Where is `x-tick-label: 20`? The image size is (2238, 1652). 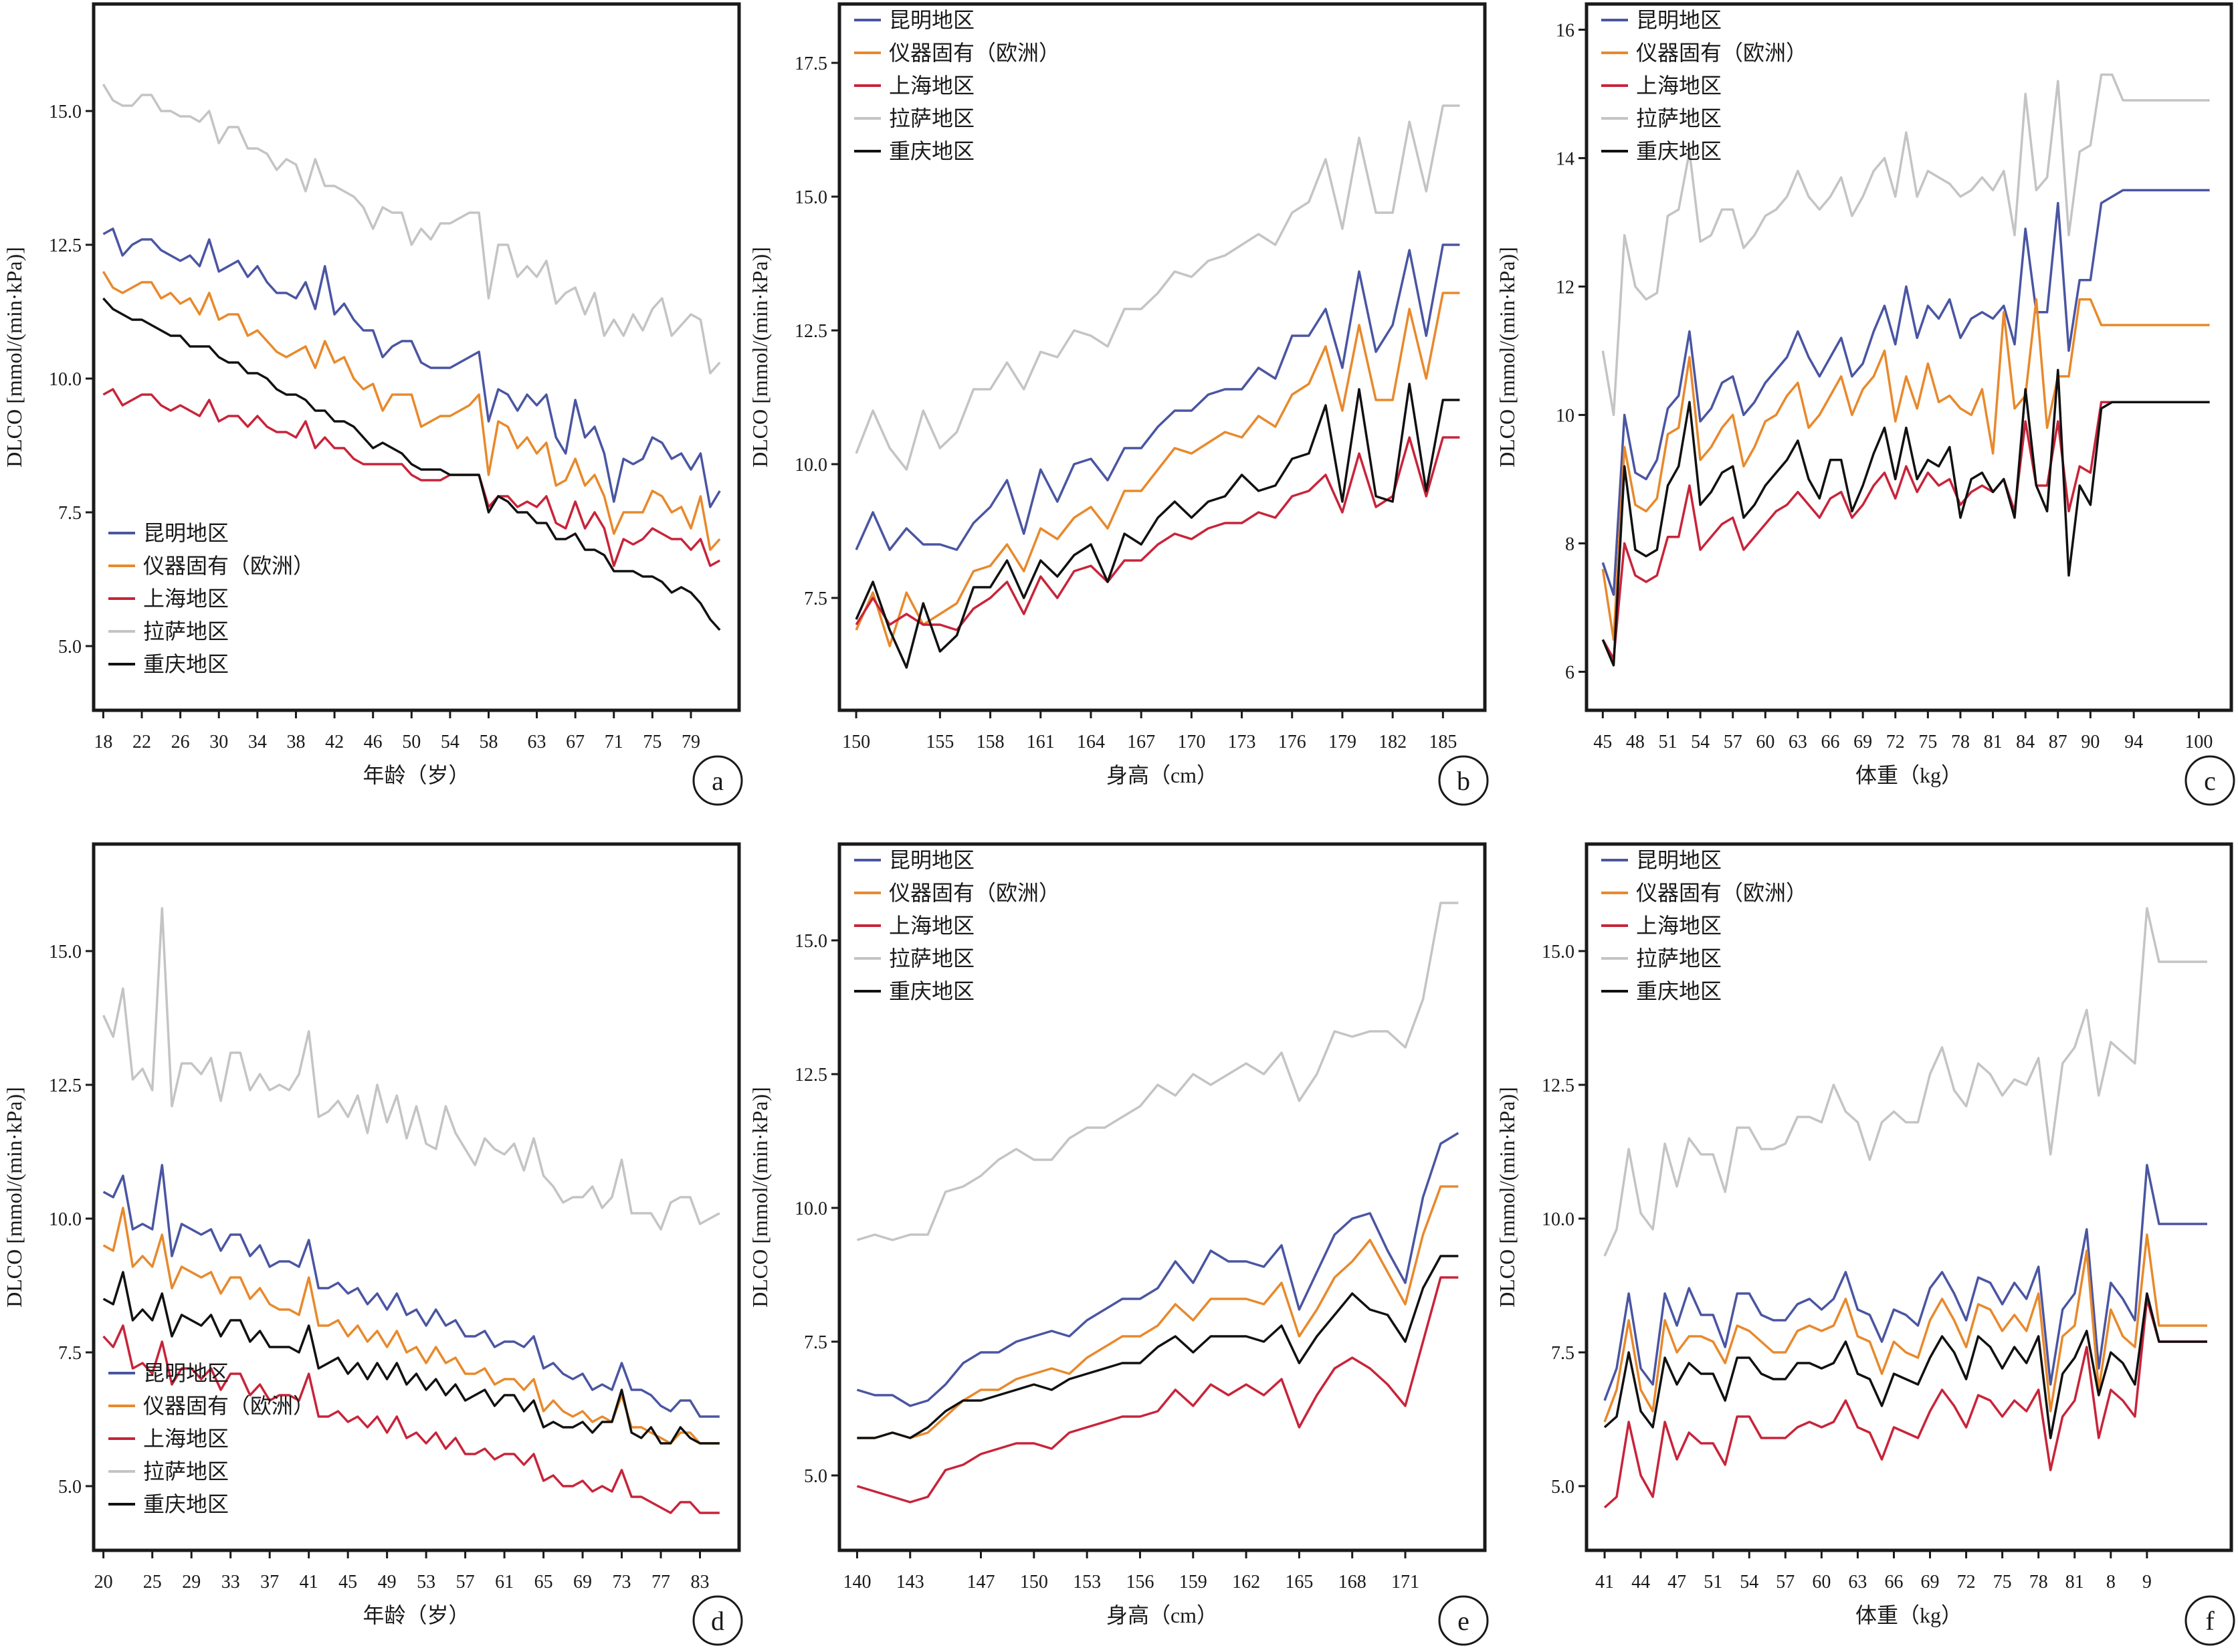 x-tick-label: 20 is located at coordinates (103, 1582).